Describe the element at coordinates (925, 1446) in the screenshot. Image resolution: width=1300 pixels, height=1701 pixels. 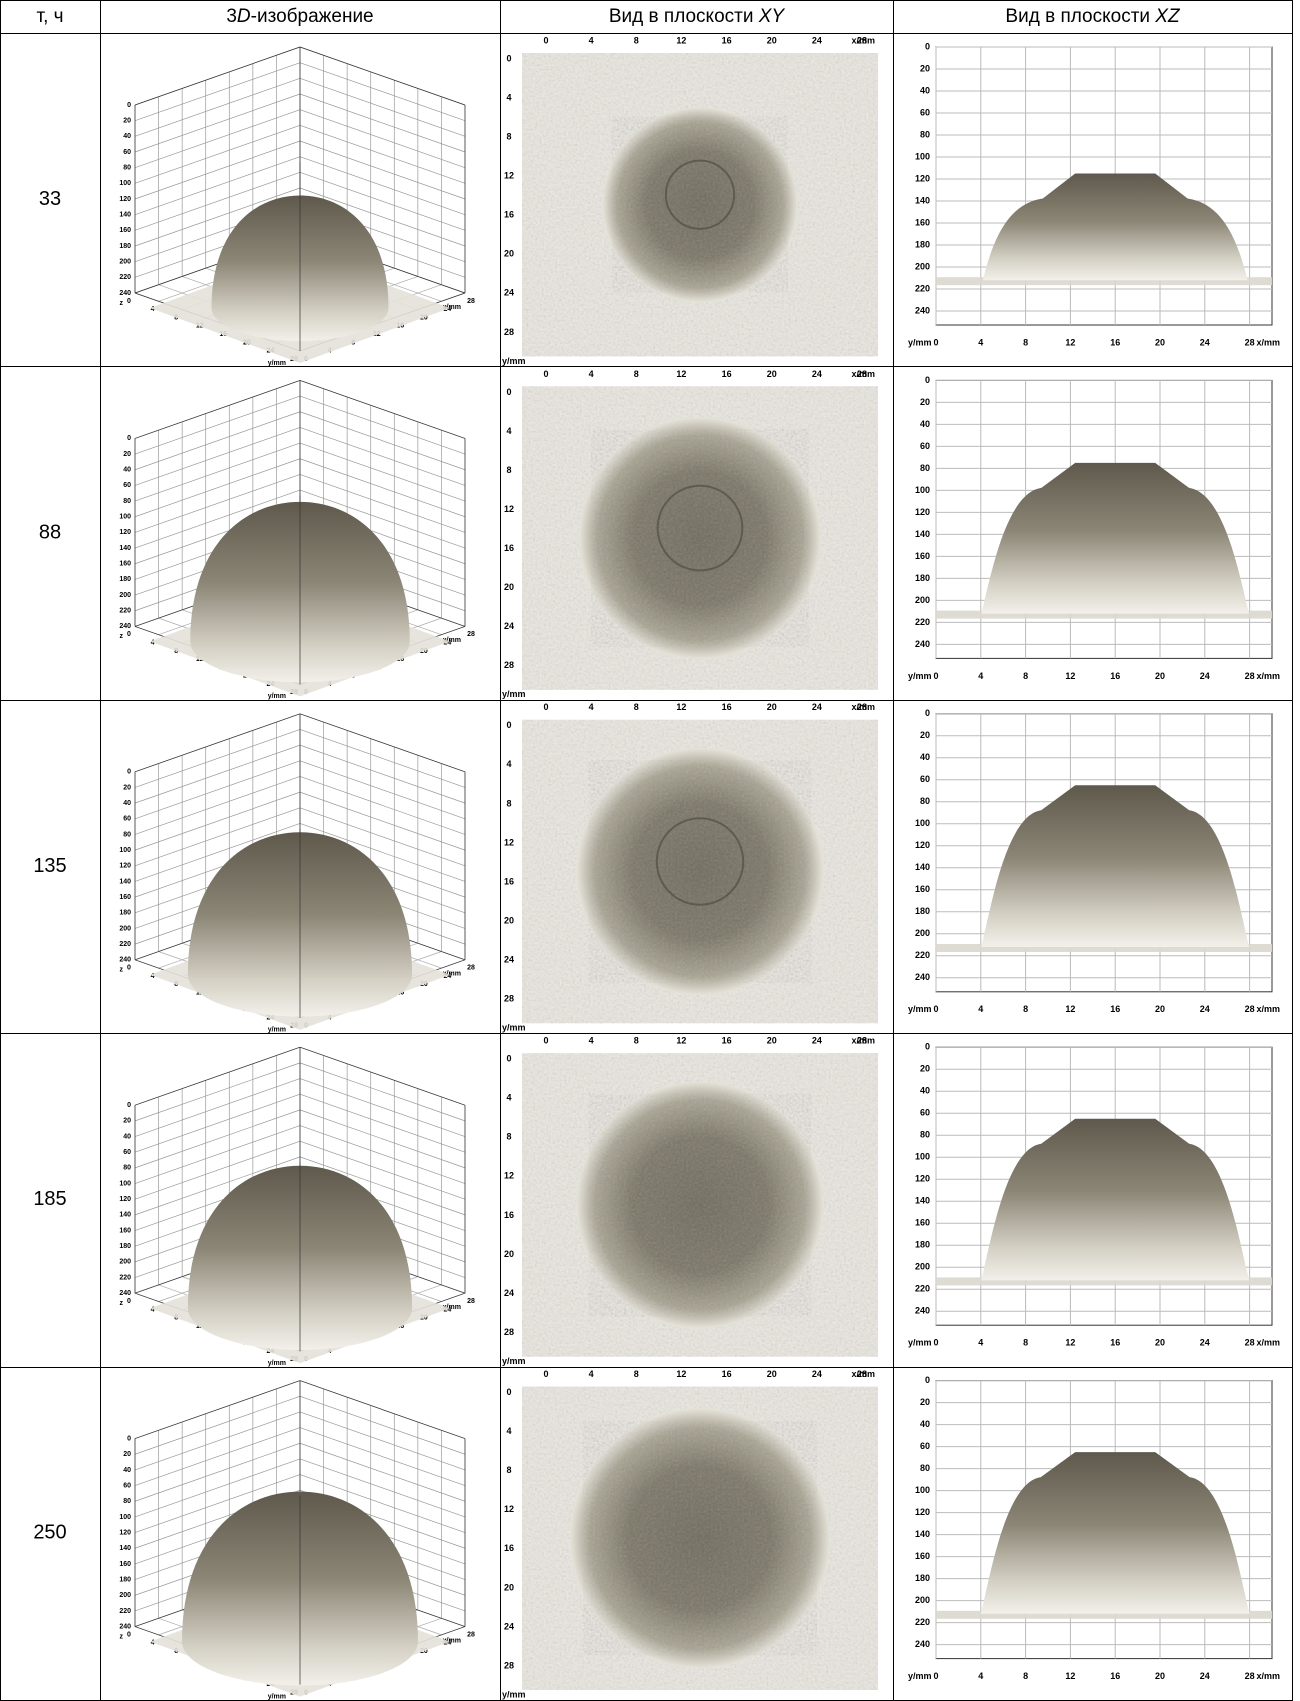
I see `z-tick-label: 60` at that location.